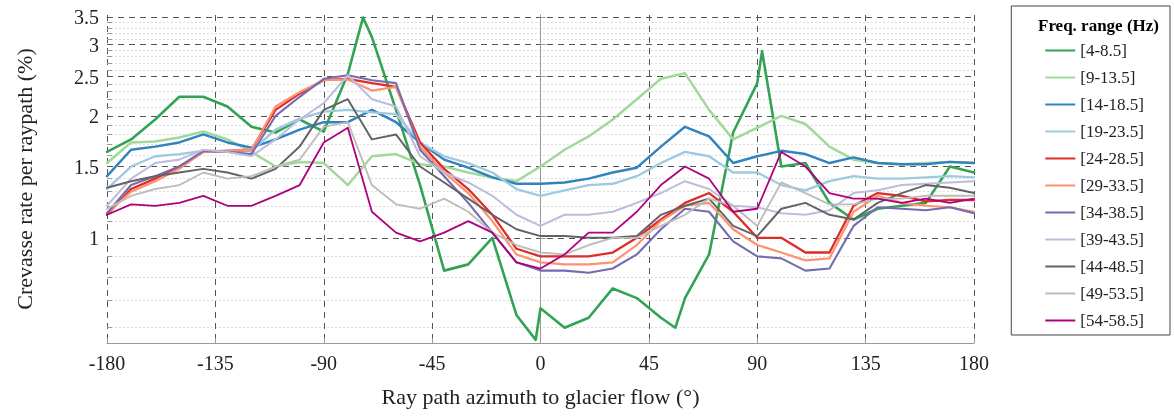 The image size is (1174, 418). Describe the element at coordinates (324, 363) in the screenshot. I see `x-tick-label: -90` at that location.